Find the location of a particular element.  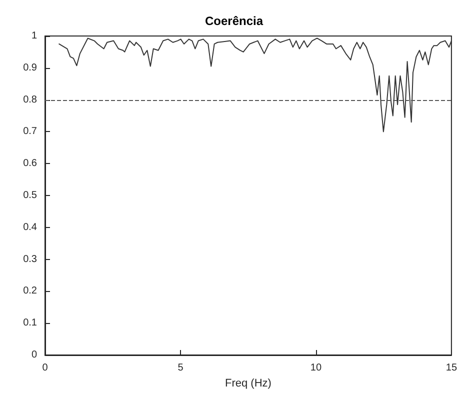

y-tick-label: 1 is located at coordinates (34, 36).